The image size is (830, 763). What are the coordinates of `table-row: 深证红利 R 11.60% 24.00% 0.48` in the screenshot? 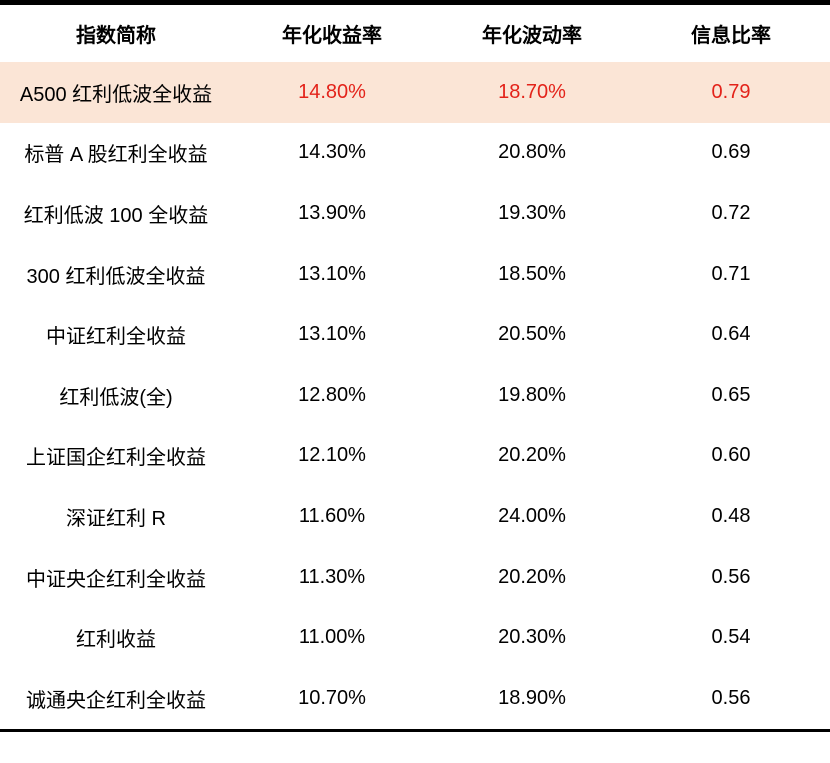 It's located at (415, 516).